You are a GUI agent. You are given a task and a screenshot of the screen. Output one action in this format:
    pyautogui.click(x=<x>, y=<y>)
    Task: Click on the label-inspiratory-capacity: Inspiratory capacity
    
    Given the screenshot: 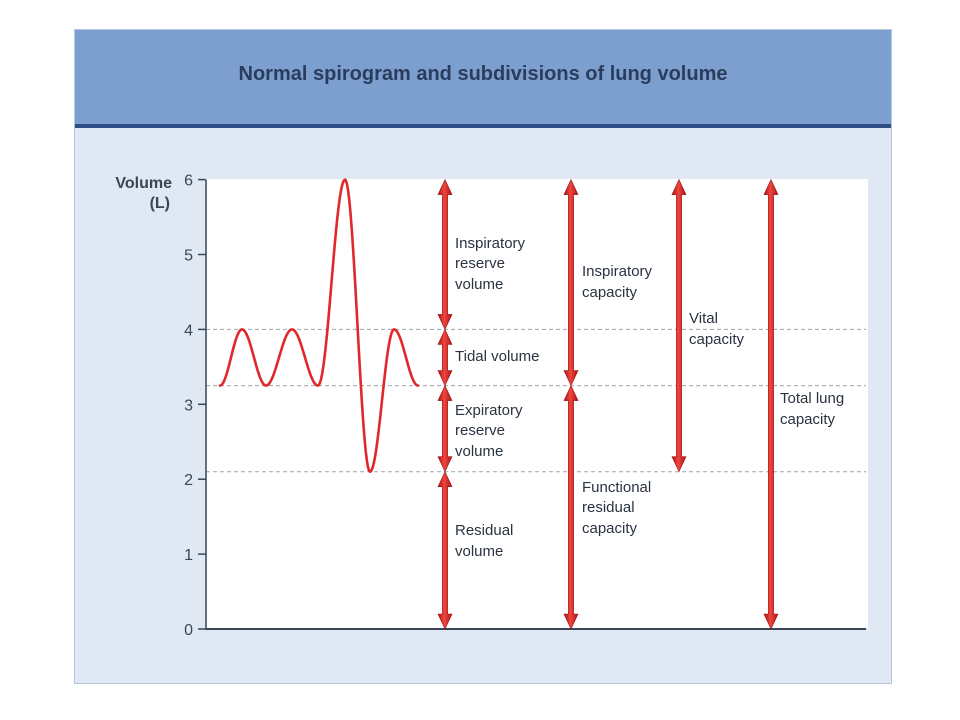 What is the action you would take?
    pyautogui.click(x=619, y=282)
    